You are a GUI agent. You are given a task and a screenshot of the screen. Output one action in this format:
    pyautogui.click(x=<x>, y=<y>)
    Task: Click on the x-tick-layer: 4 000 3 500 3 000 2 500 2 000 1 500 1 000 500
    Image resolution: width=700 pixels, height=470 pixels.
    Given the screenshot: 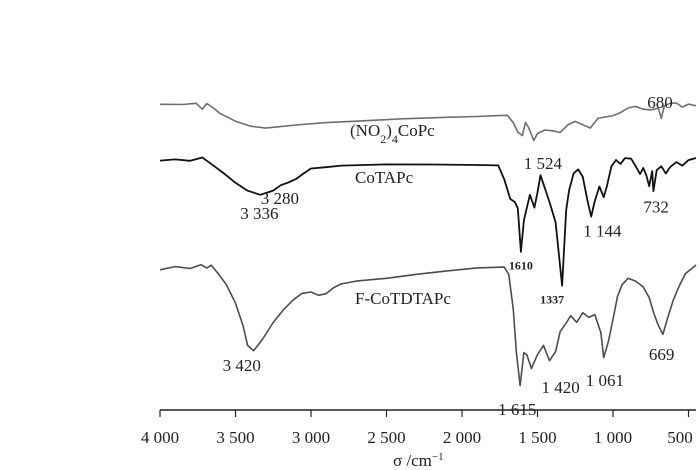 What is the action you would take?
    pyautogui.click(x=417, y=428)
    